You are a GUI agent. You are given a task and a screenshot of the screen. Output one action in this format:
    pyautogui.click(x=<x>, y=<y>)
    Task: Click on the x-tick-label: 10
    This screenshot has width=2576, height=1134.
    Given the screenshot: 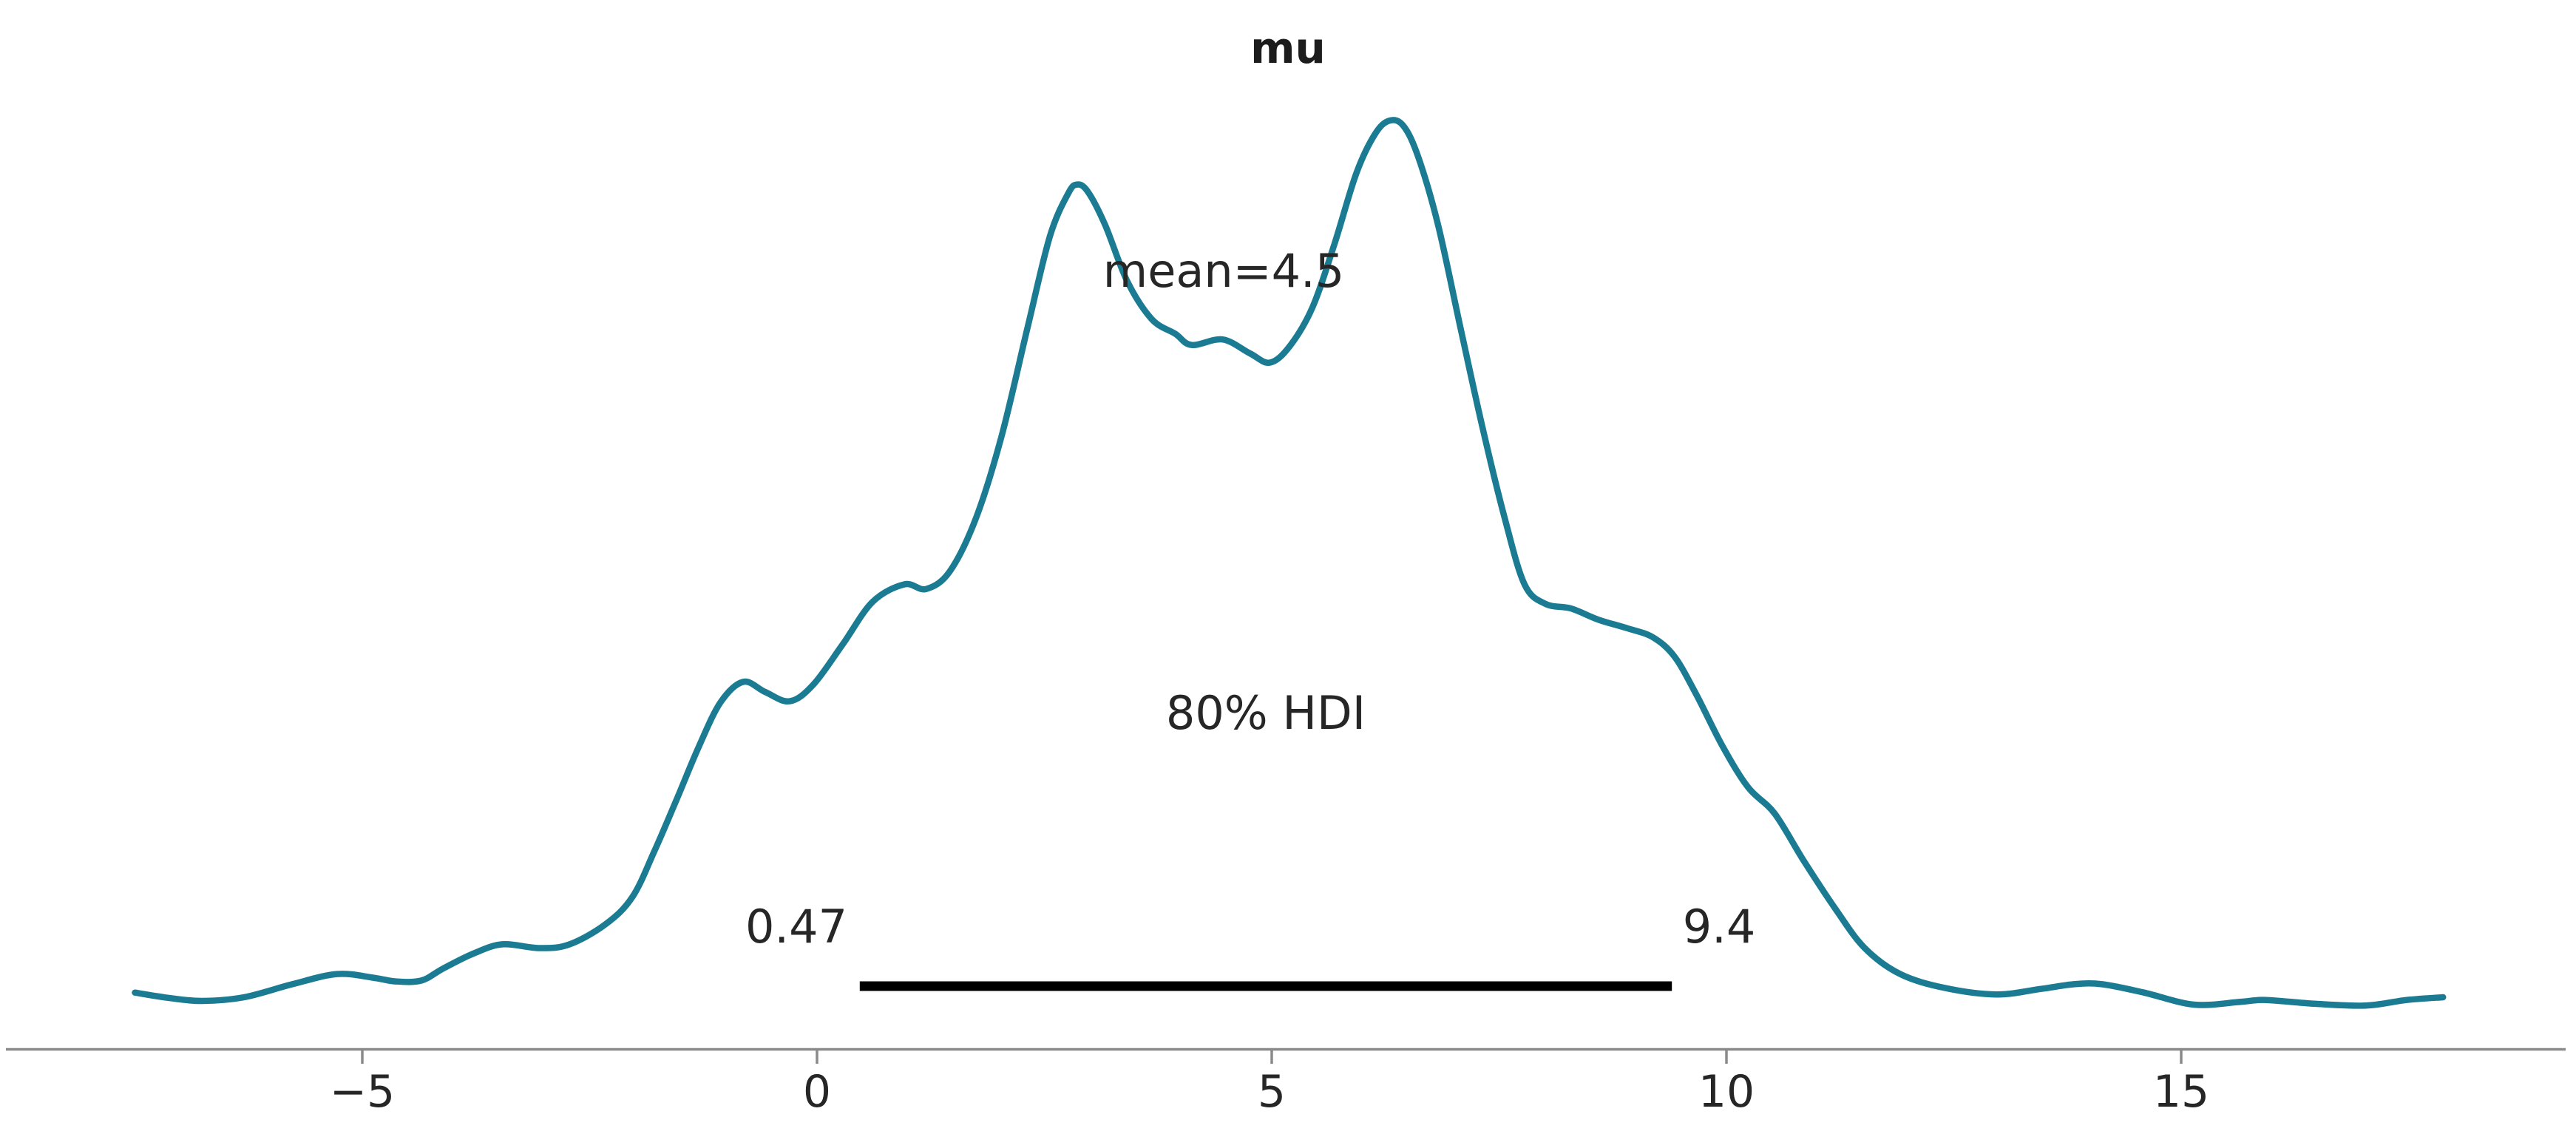 What is the action you would take?
    pyautogui.click(x=1726, y=1092)
    